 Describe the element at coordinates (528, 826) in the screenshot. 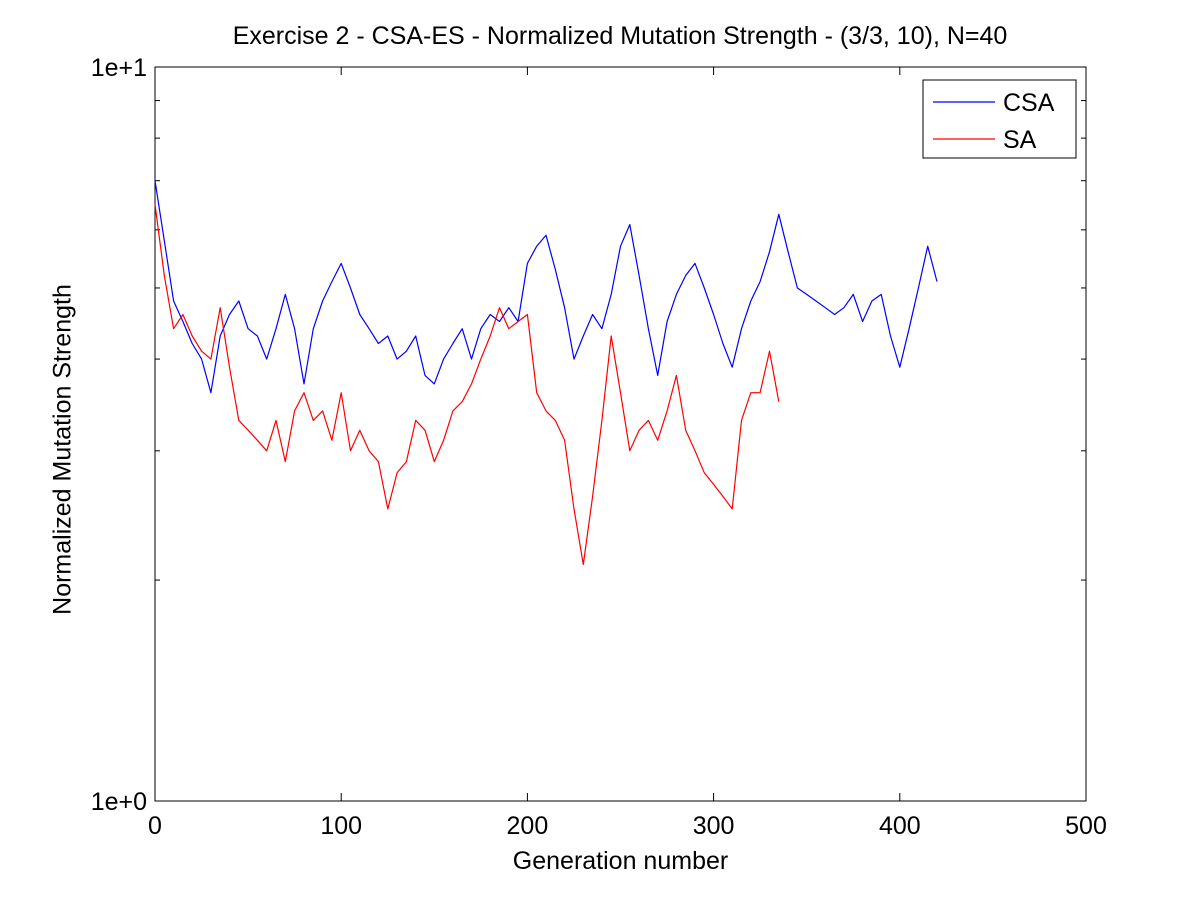

I see `x-tick-label: 200` at that location.